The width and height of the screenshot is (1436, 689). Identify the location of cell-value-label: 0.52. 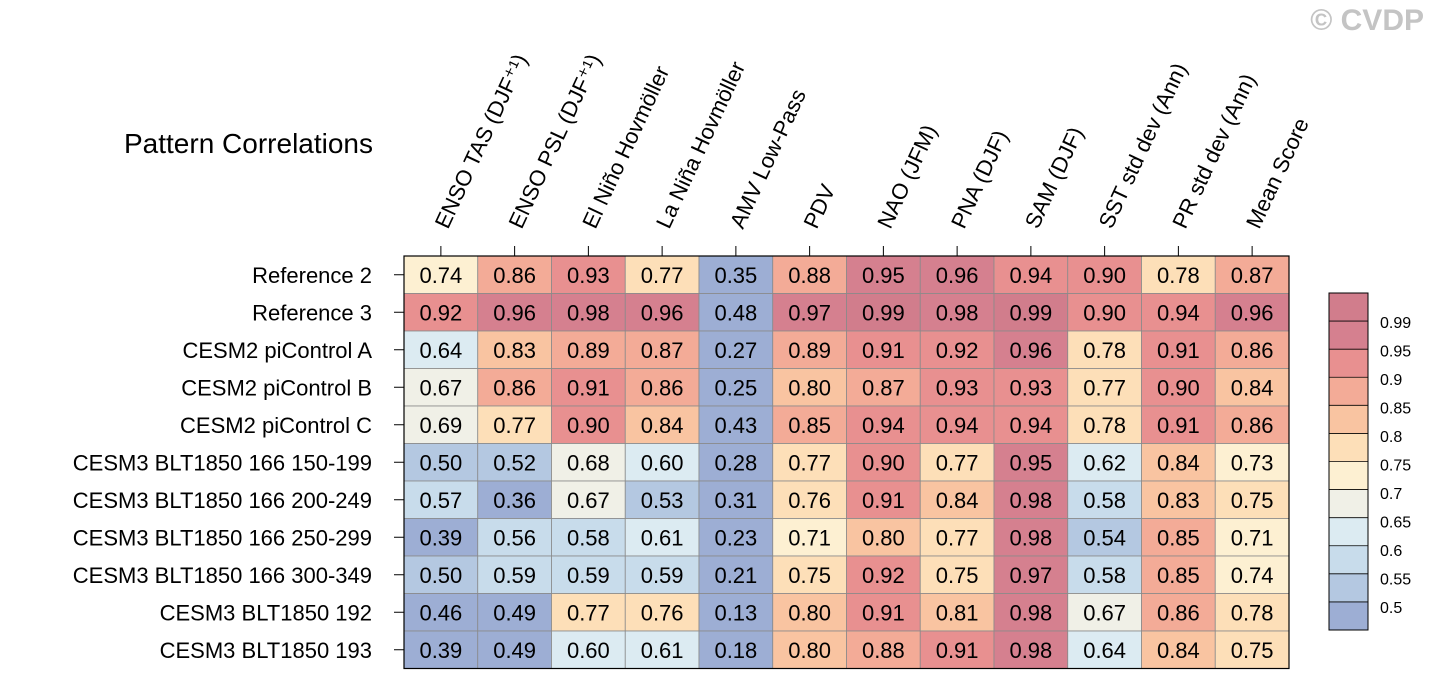
(514, 462).